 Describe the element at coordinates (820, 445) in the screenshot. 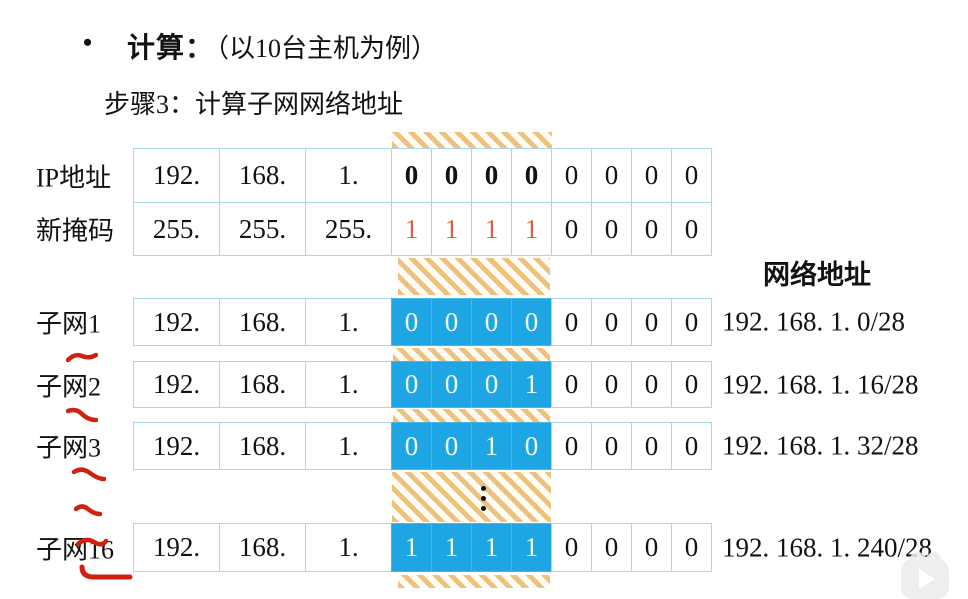

I see `network-address: 192. 168. 1. 32/28` at that location.